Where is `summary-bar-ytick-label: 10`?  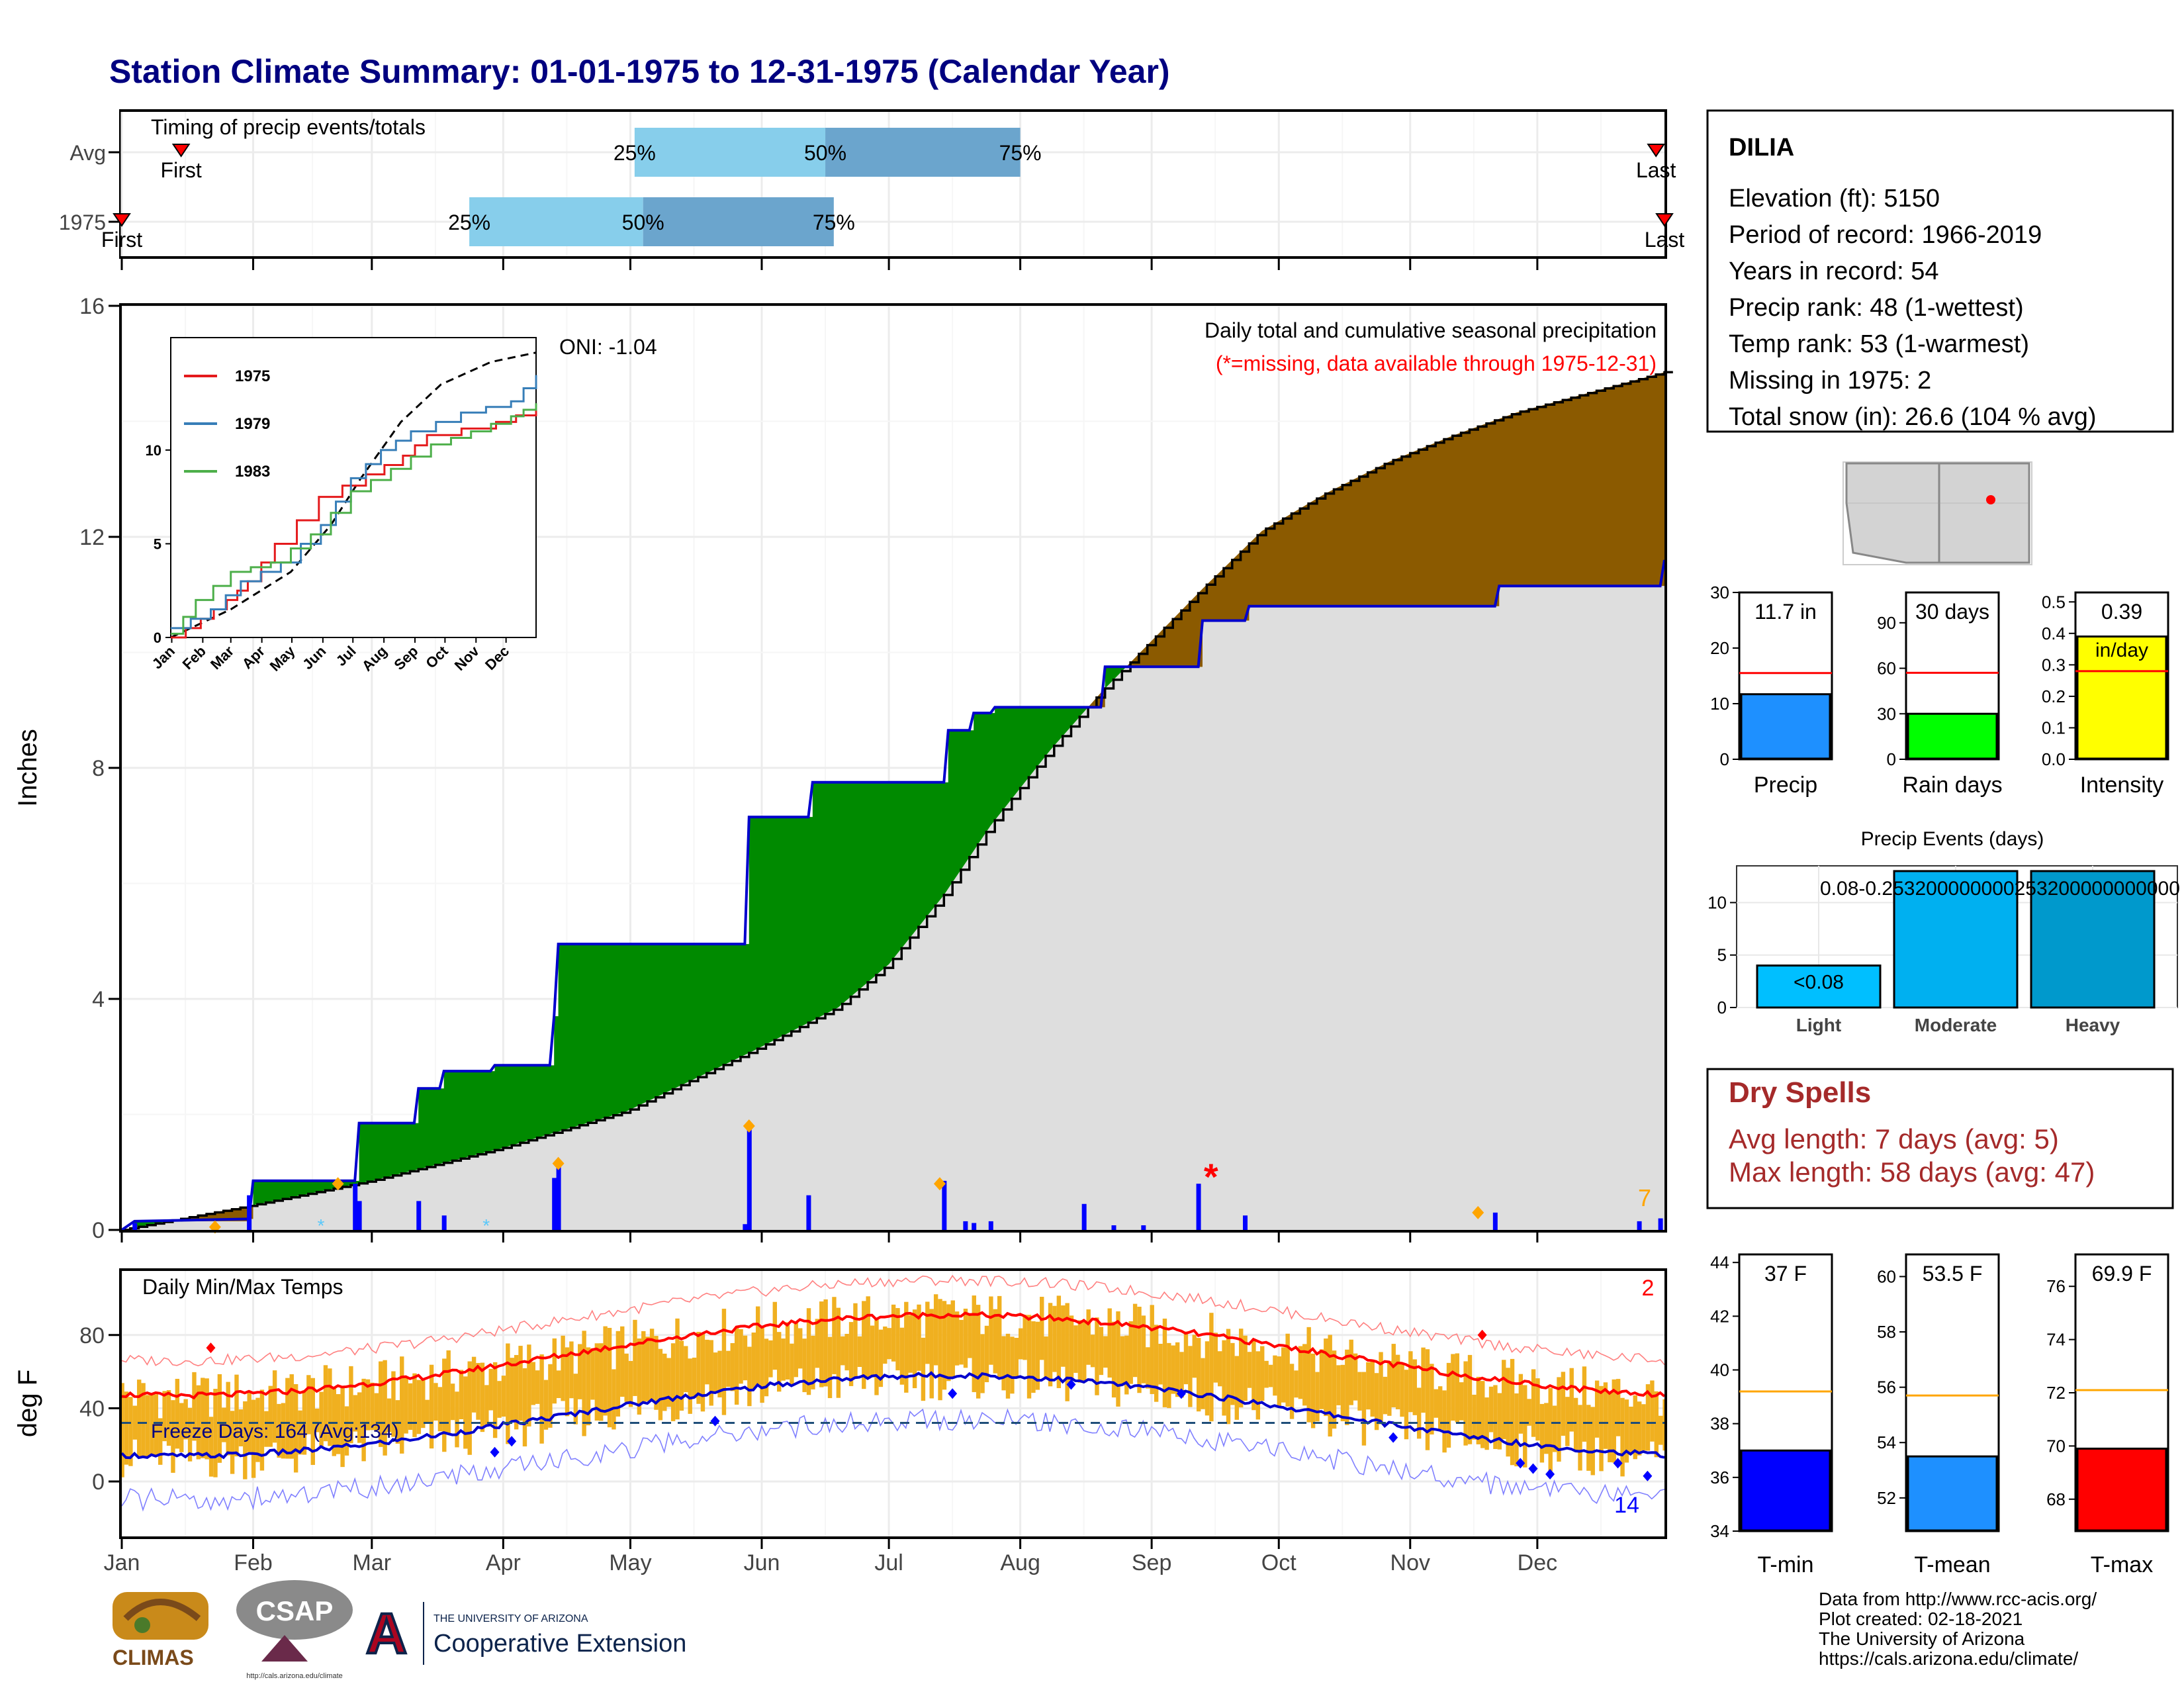 summary-bar-ytick-label: 10 is located at coordinates (1720, 704).